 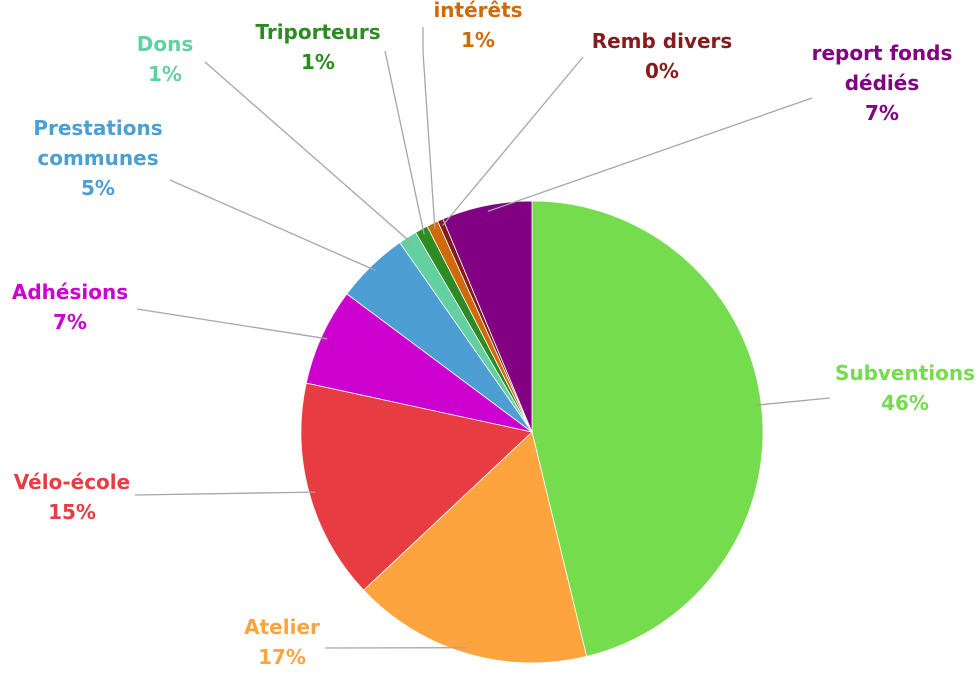 I want to click on slice-label-triporteurs: Triporteurs 1%, so click(x=317, y=47).